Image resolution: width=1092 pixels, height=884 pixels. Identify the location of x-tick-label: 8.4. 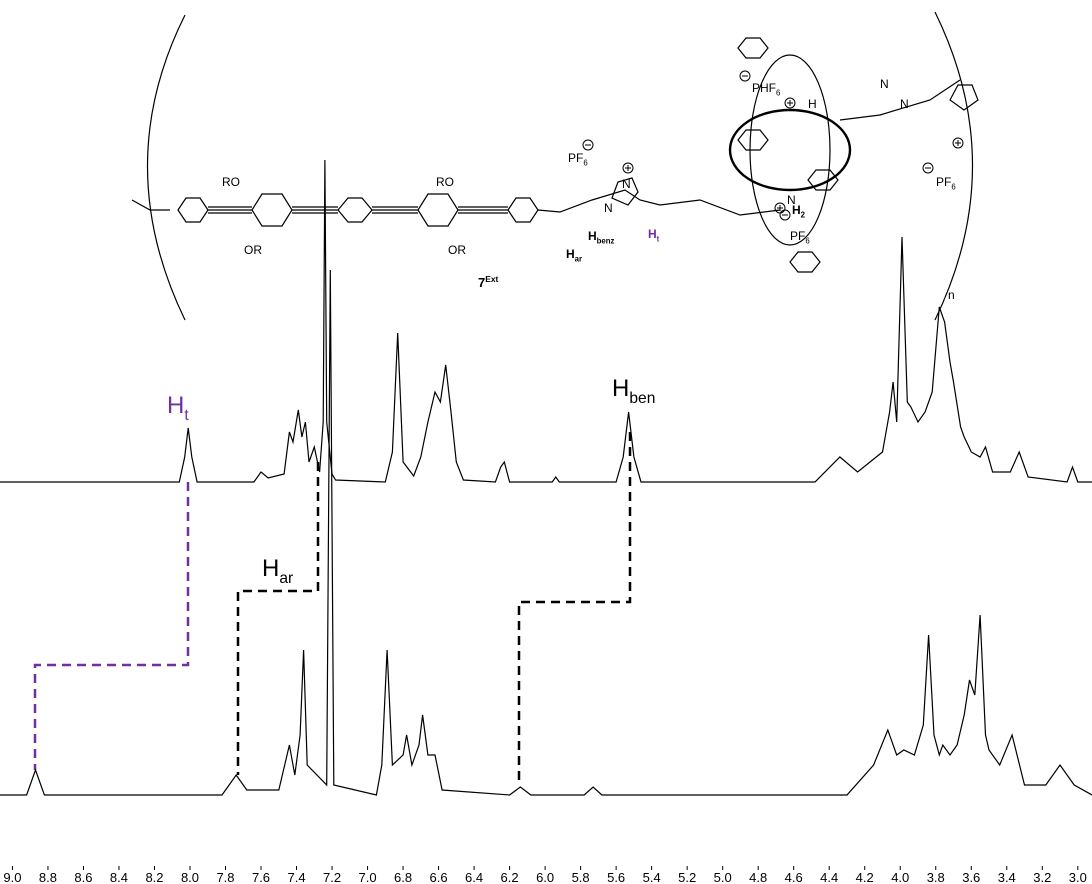
(119, 877).